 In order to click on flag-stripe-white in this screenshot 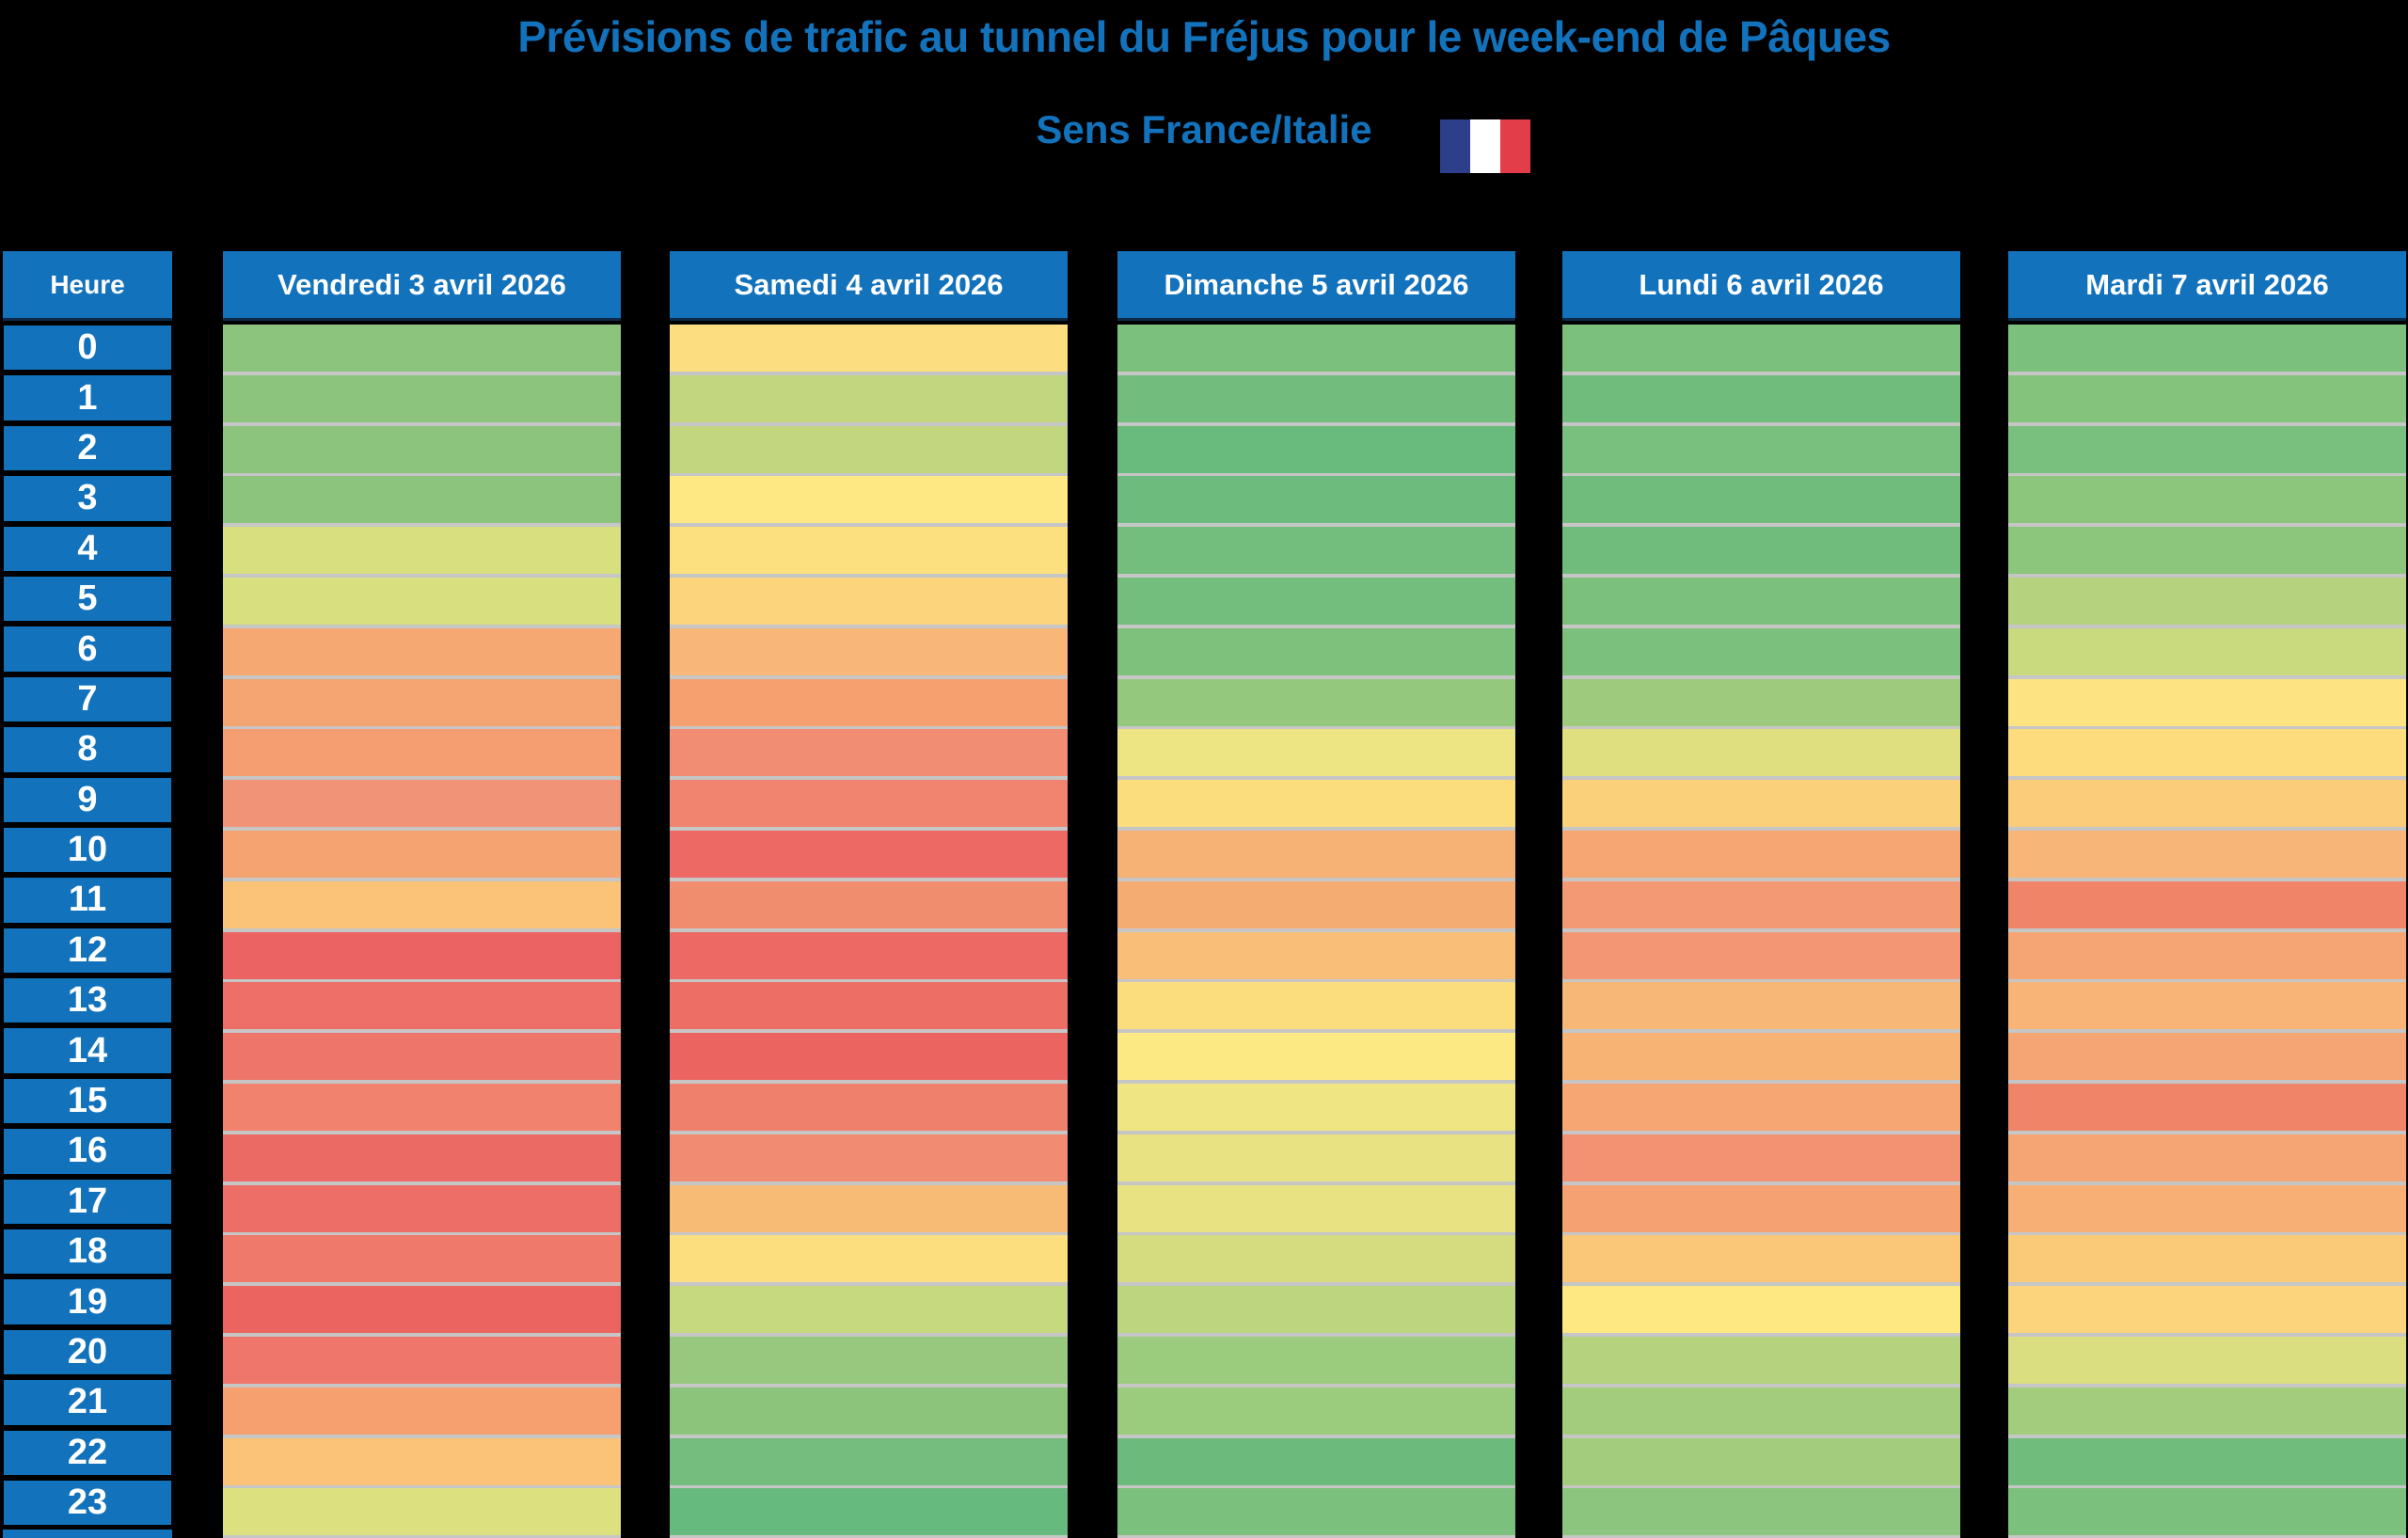, I will do `click(1485, 146)`.